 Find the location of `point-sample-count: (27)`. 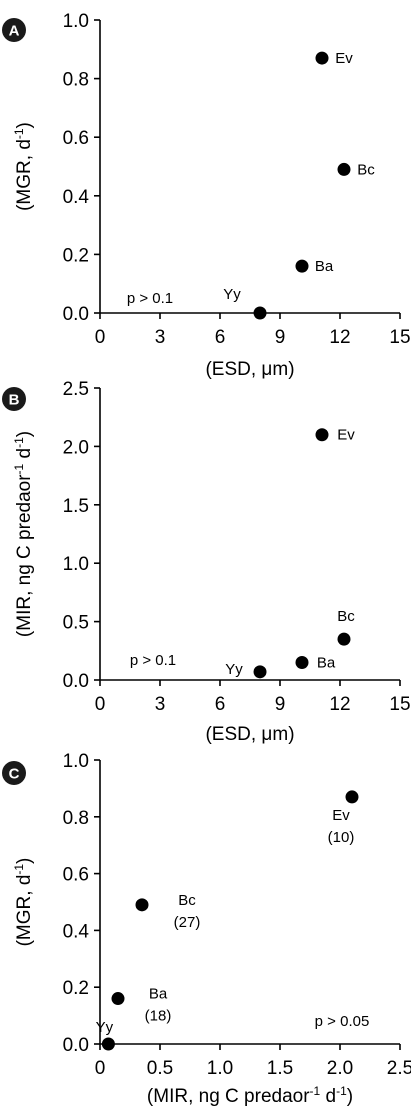

point-sample-count: (27) is located at coordinates (187, 922).